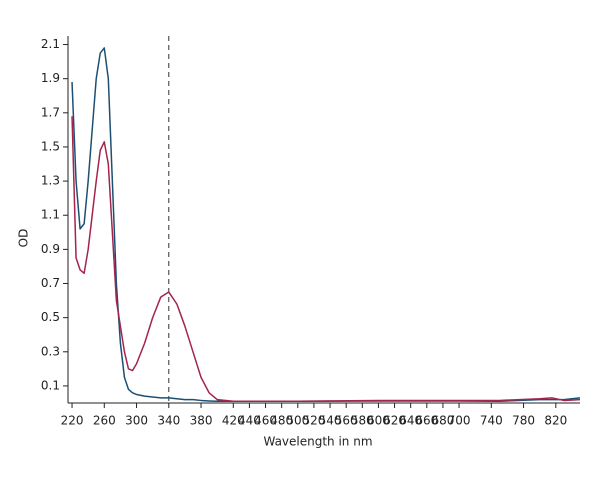 This screenshot has width=600, height=481. Describe the element at coordinates (50, 215) in the screenshot. I see `y-tick-label: 1.1` at that location.